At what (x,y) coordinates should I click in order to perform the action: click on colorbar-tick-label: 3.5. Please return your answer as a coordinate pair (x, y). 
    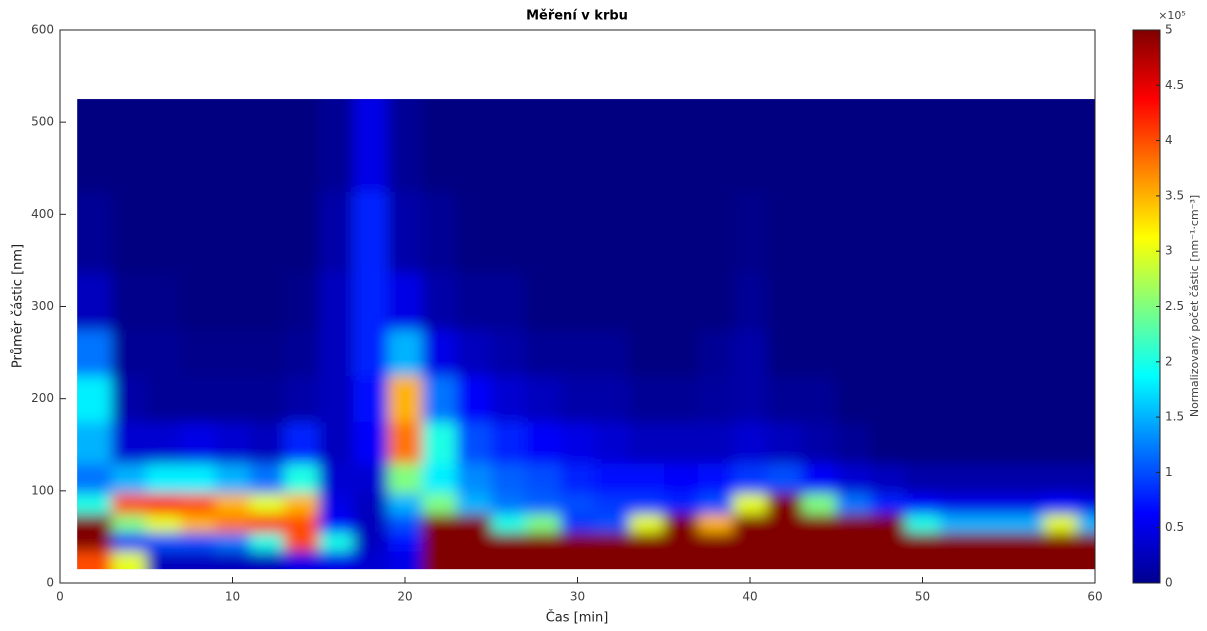
    Looking at the image, I should click on (1174, 195).